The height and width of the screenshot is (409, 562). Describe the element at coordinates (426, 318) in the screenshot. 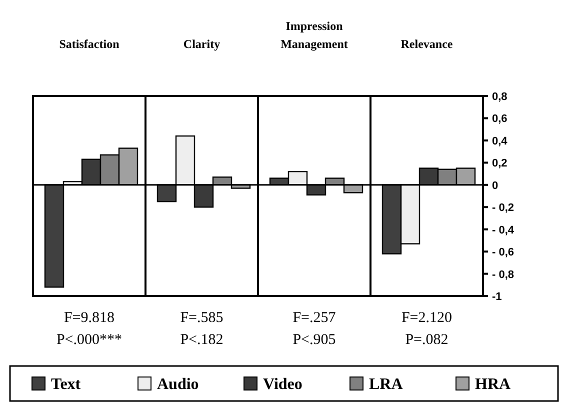

I see `text: F=2.120` at that location.